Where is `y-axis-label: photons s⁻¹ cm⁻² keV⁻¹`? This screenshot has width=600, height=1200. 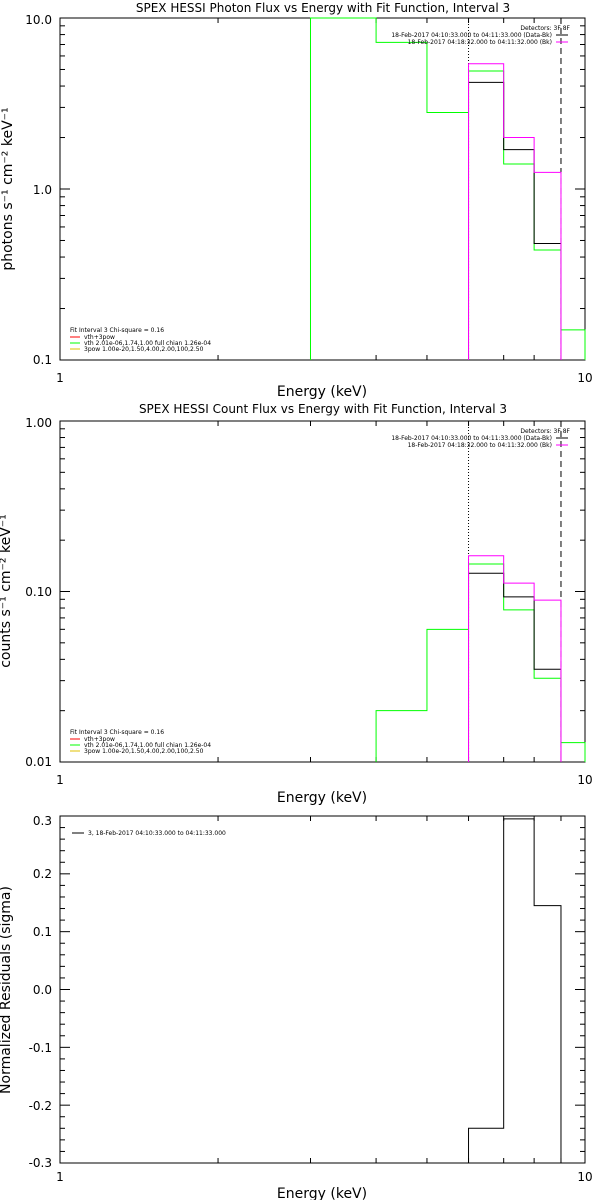
y-axis-label: photons s⁻¹ cm⁻² keV⁻¹ is located at coordinates (8, 188).